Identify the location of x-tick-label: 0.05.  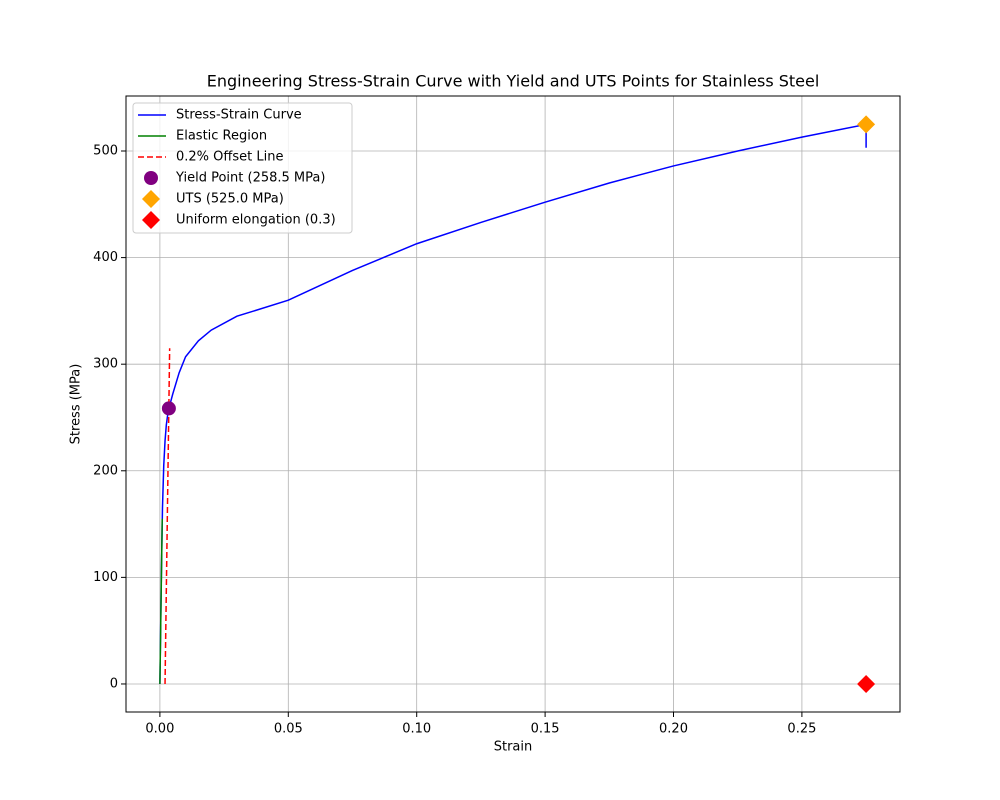
(288, 729).